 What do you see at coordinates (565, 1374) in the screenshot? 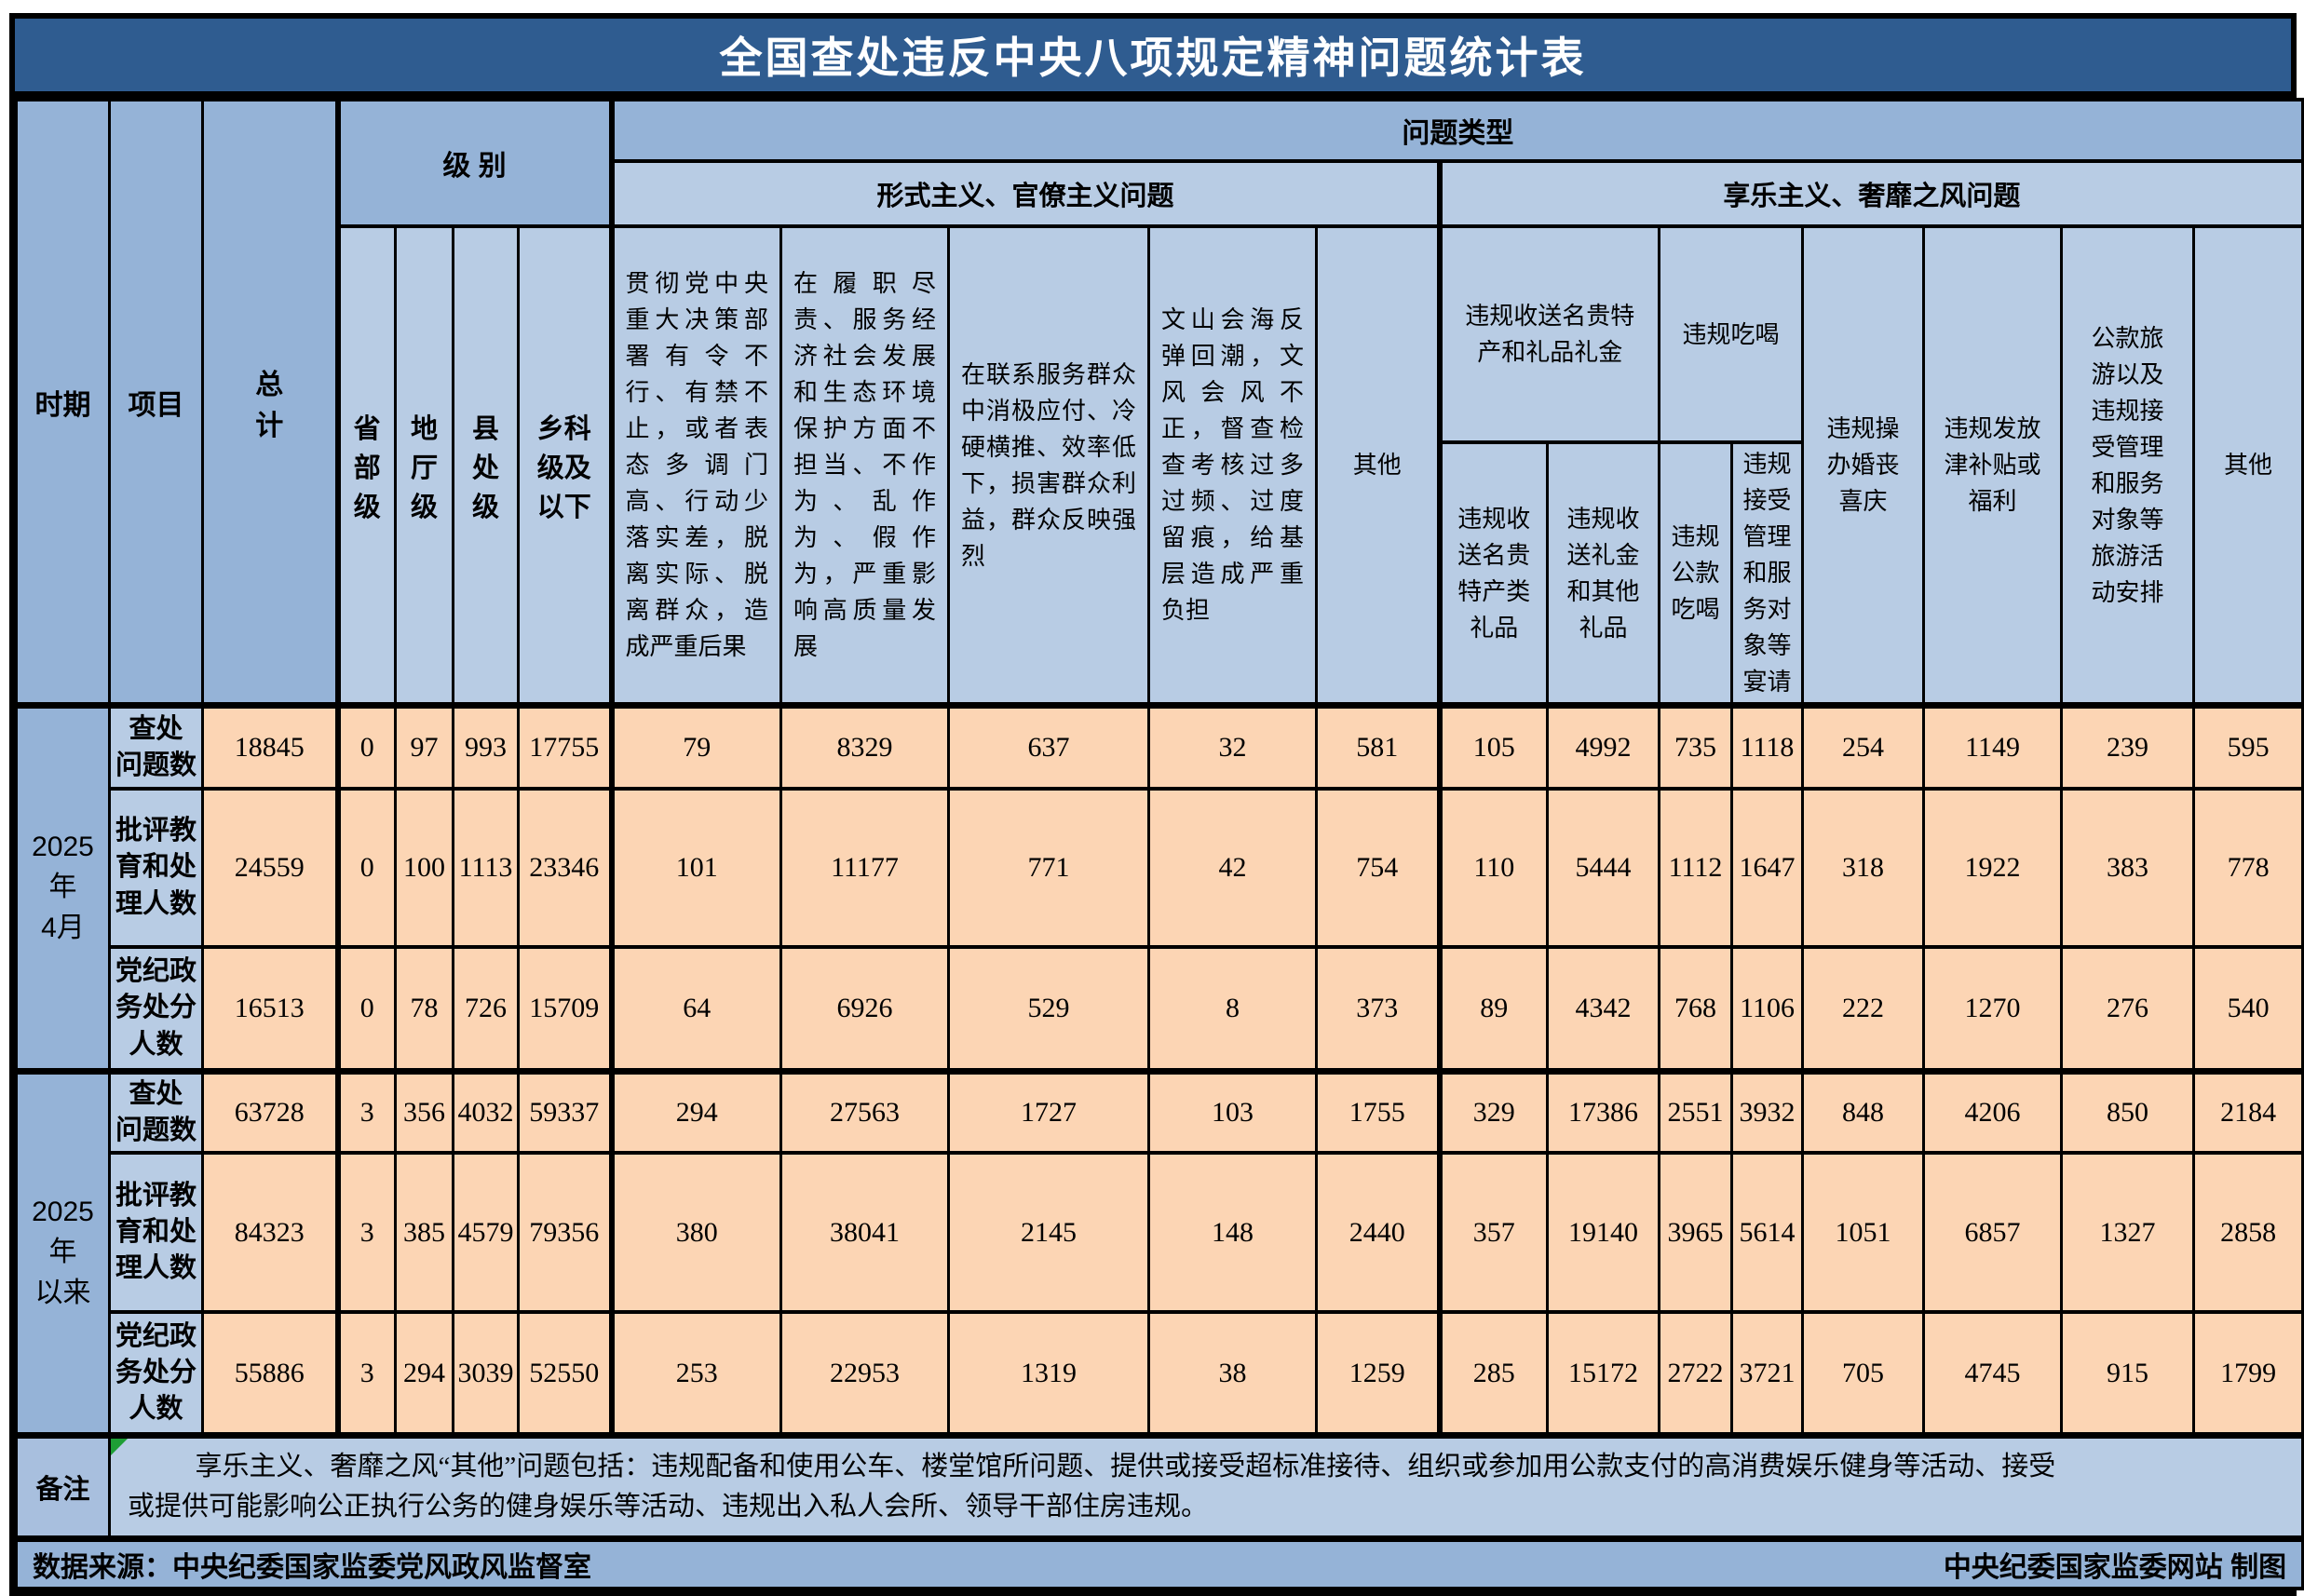
I see `data-cell: 52550` at bounding box center [565, 1374].